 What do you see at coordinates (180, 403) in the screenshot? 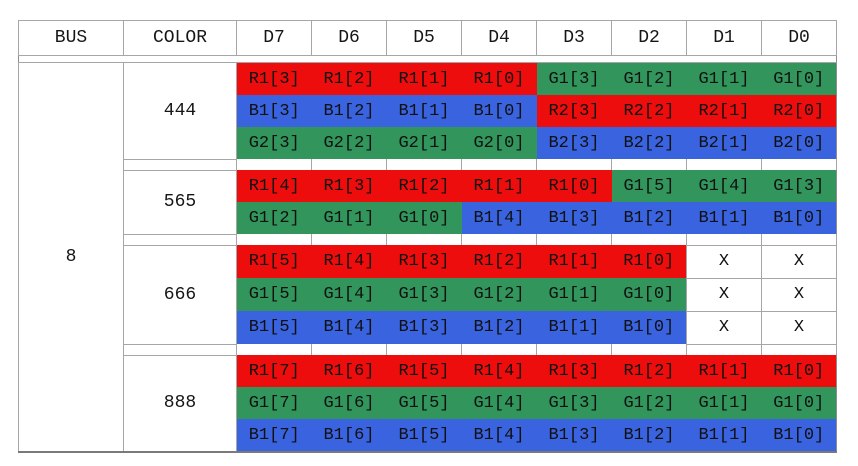
I see `color-format-cell-888: 888` at bounding box center [180, 403].